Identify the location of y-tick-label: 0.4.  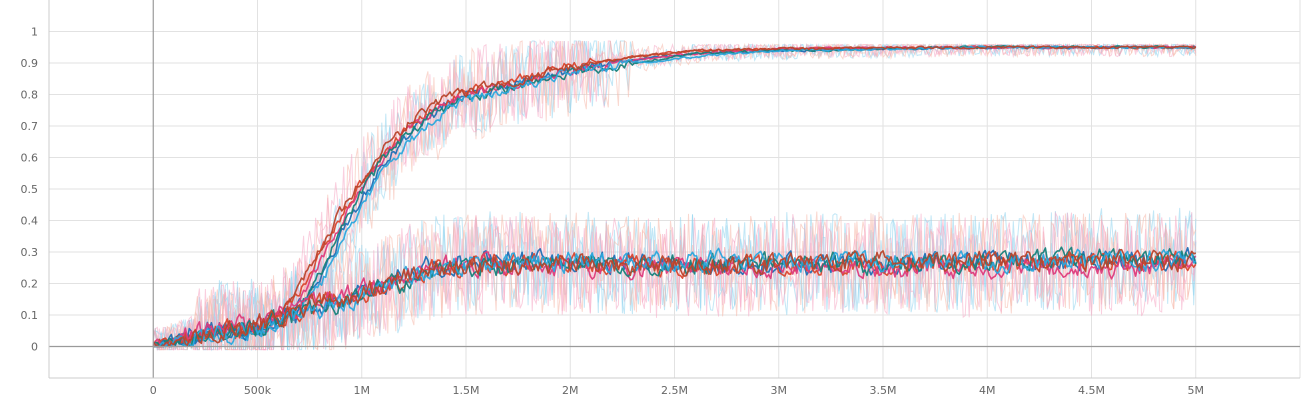
(30, 221).